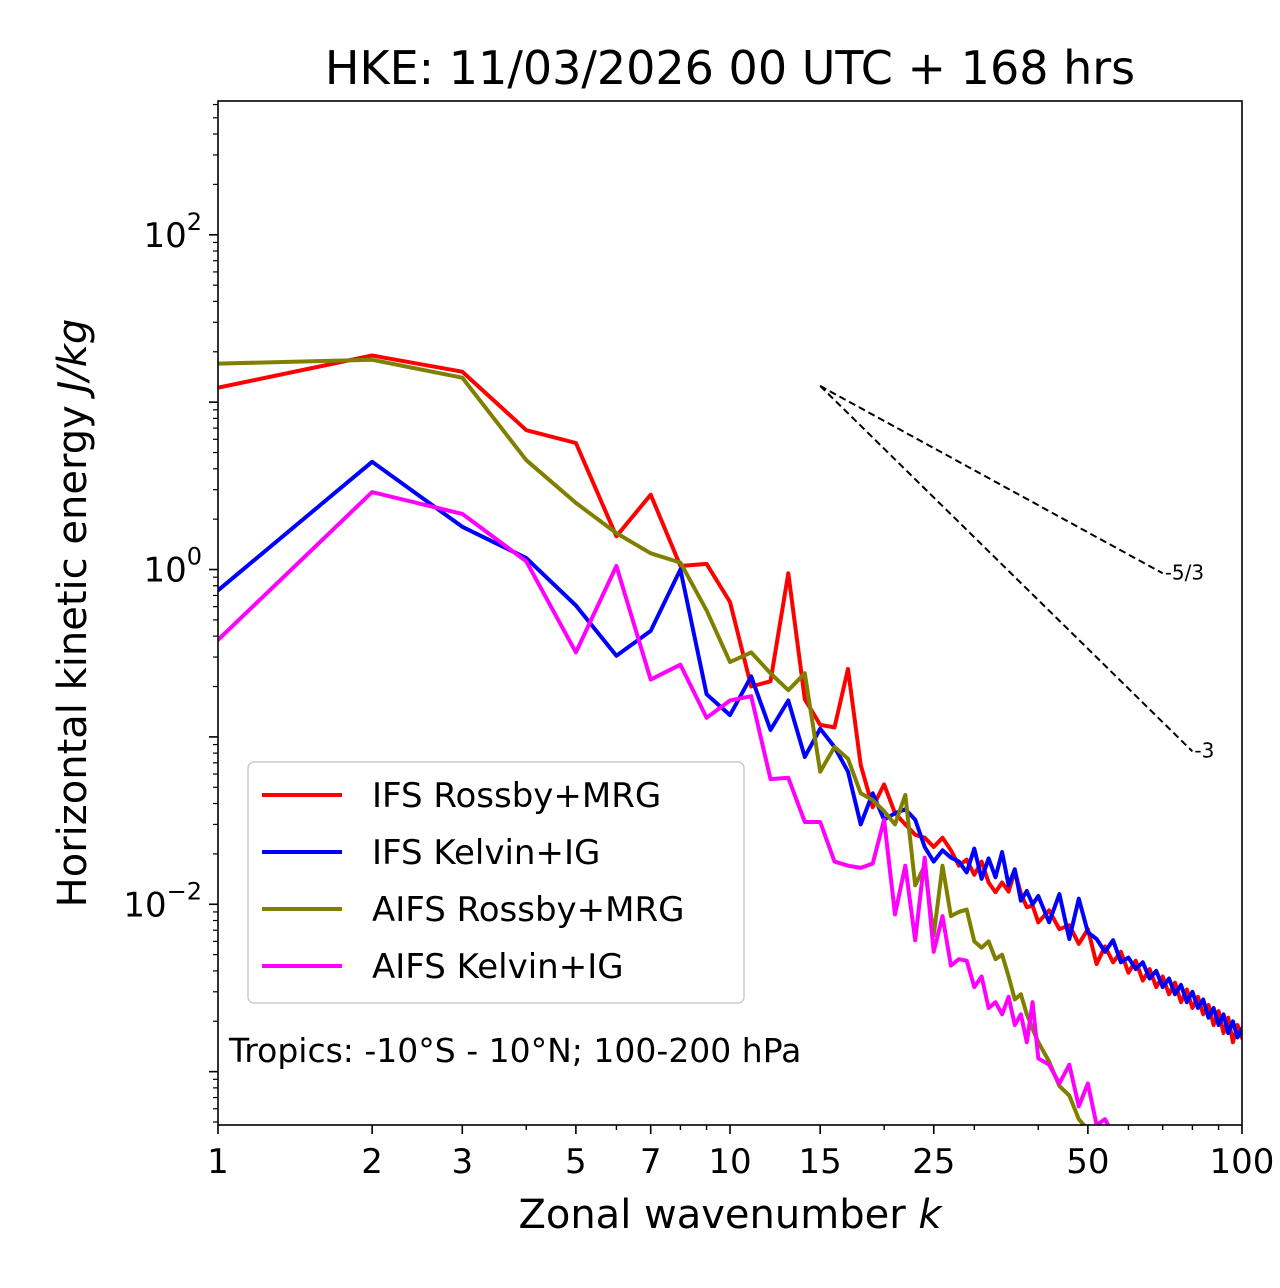 This screenshot has height=1288, width=1280. I want to click on region-annotation: Tropics: -10°S - 10°N; 100-200 hPa, so click(514, 1050).